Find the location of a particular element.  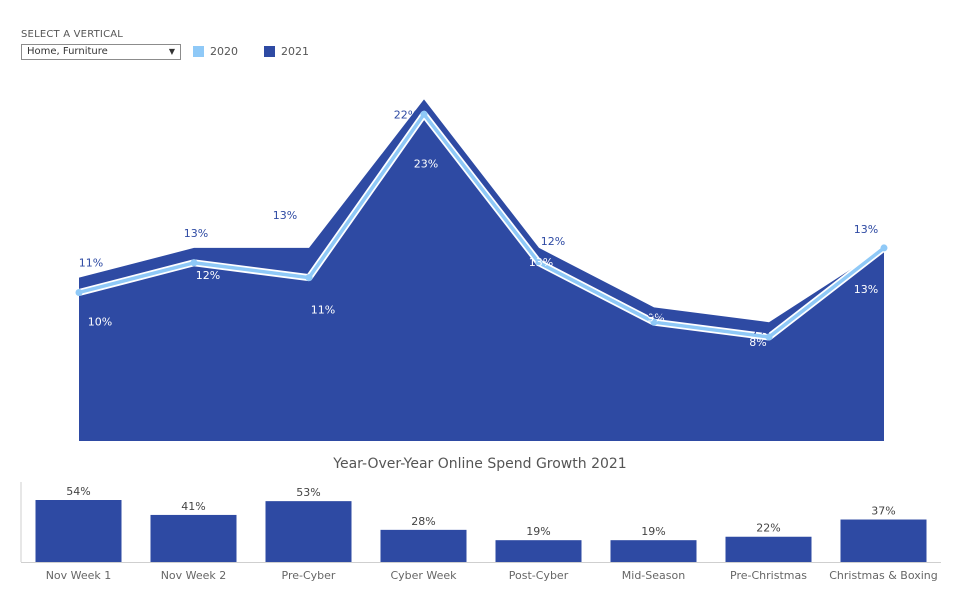

bar-category-label: Nov Week 1 is located at coordinates (79, 575).